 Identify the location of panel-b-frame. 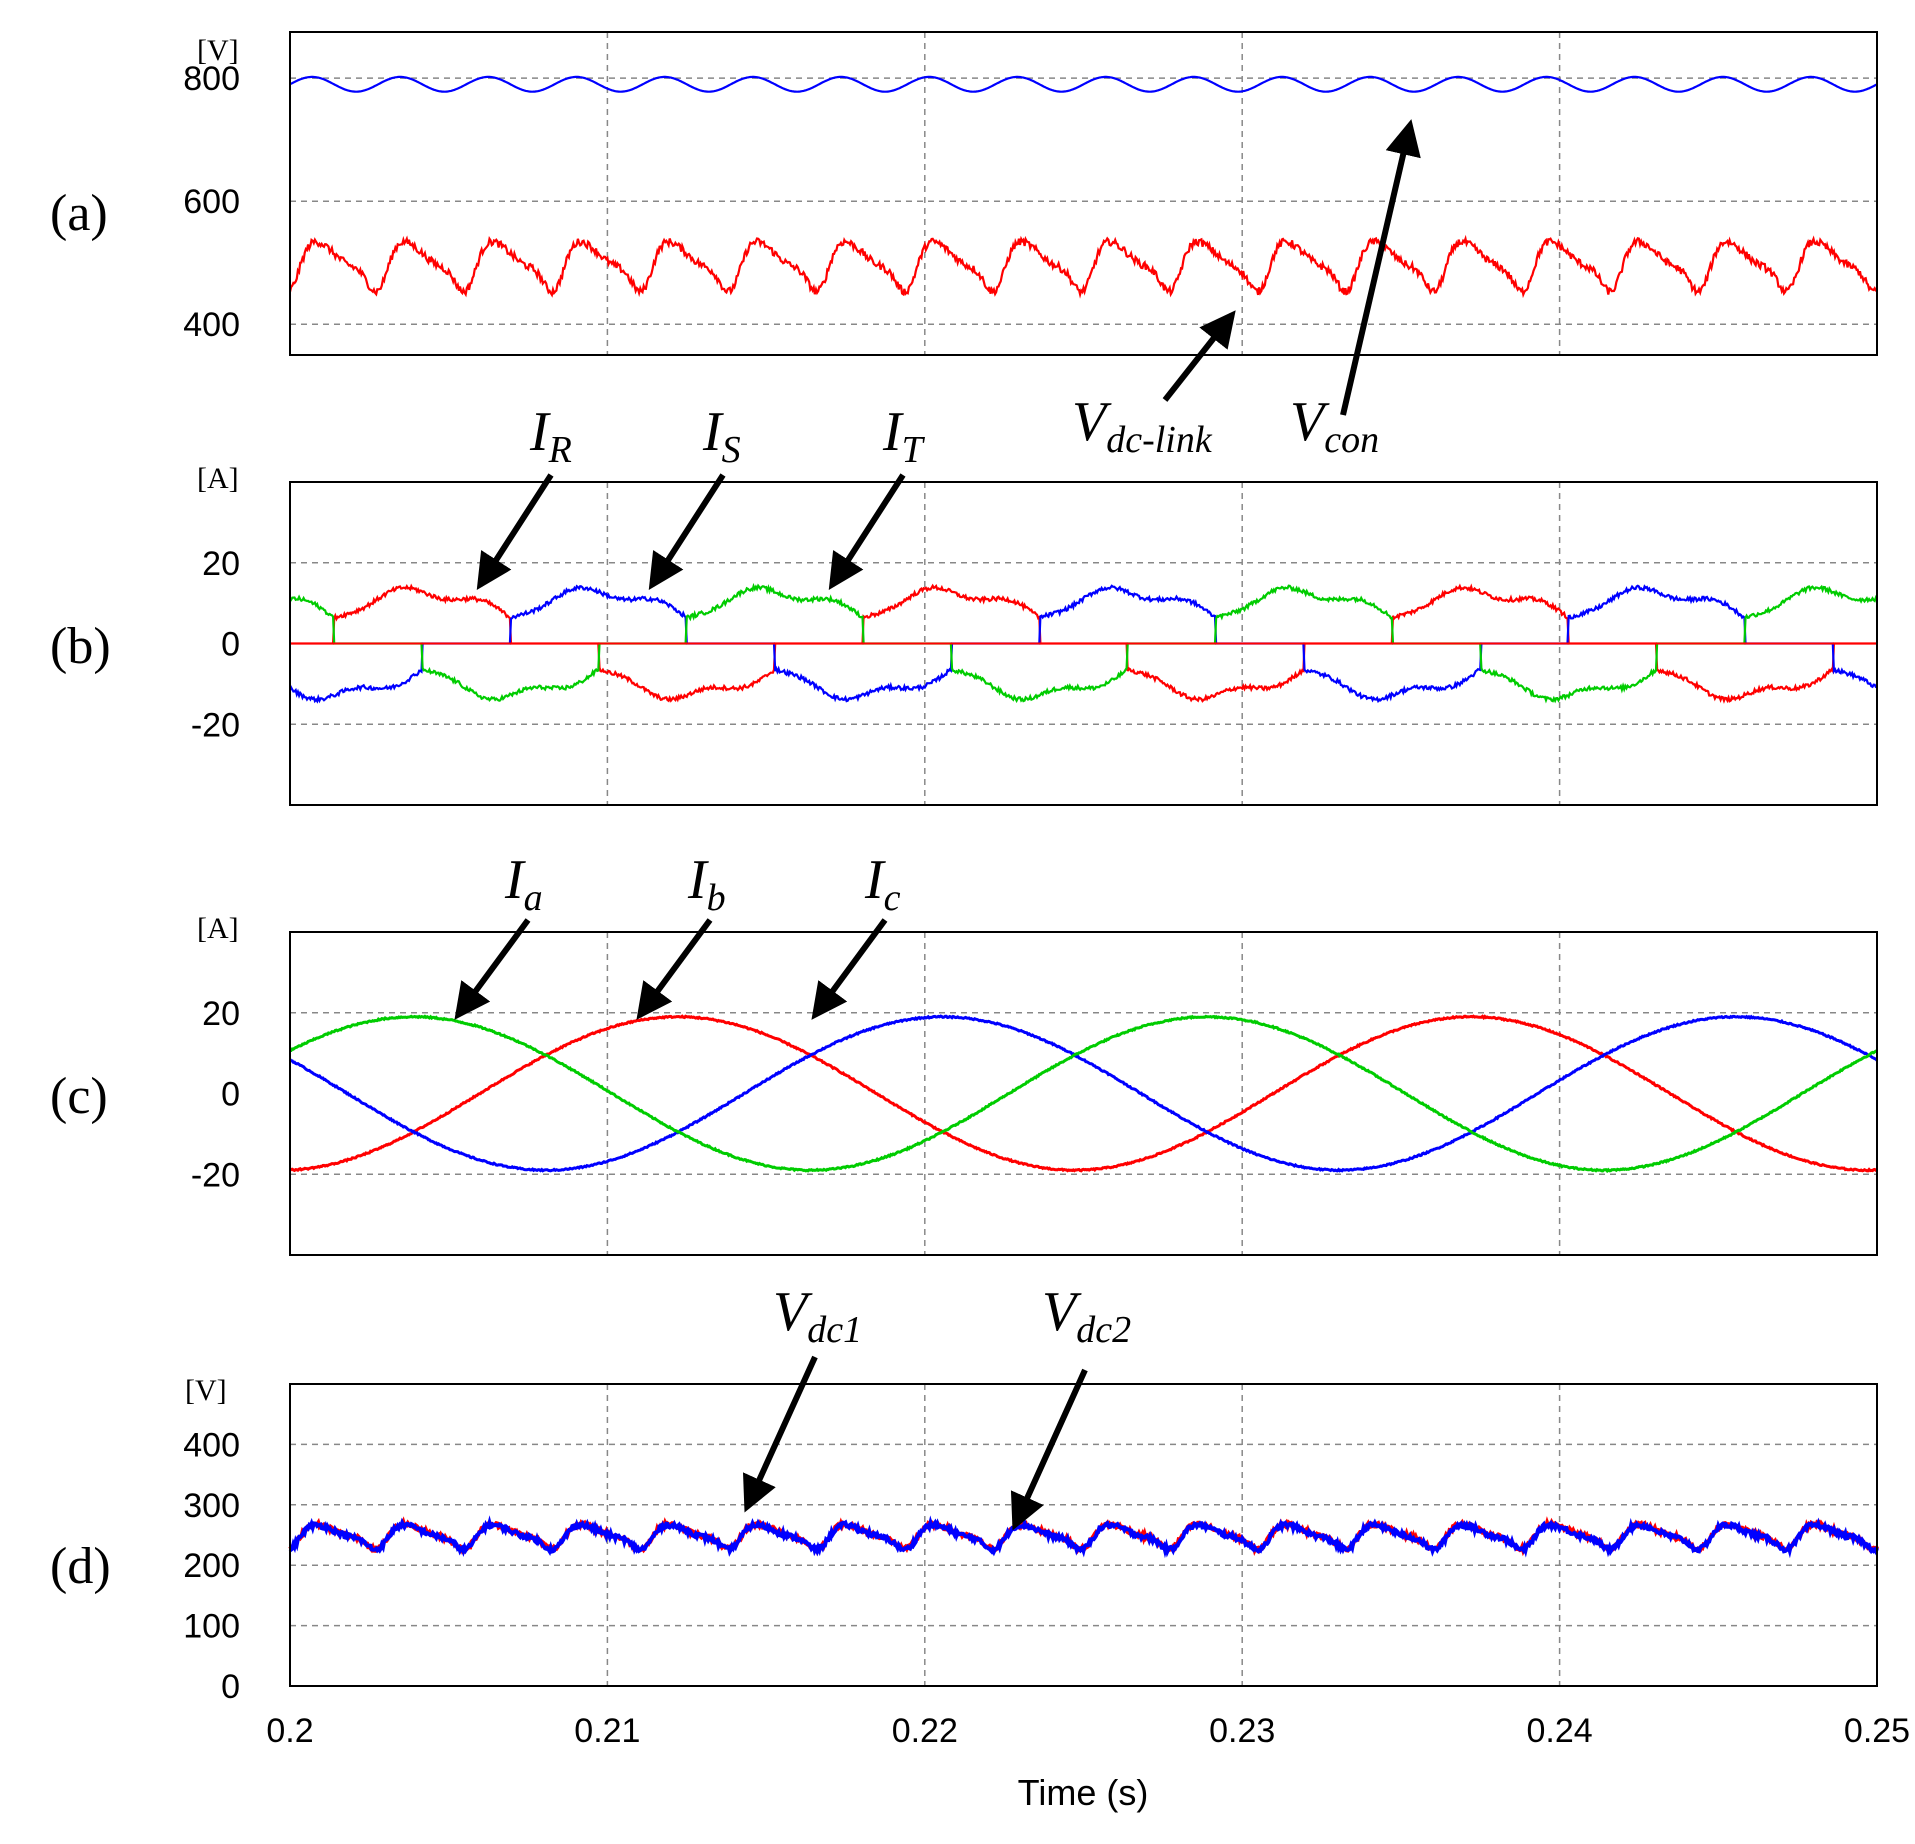
(1083, 643).